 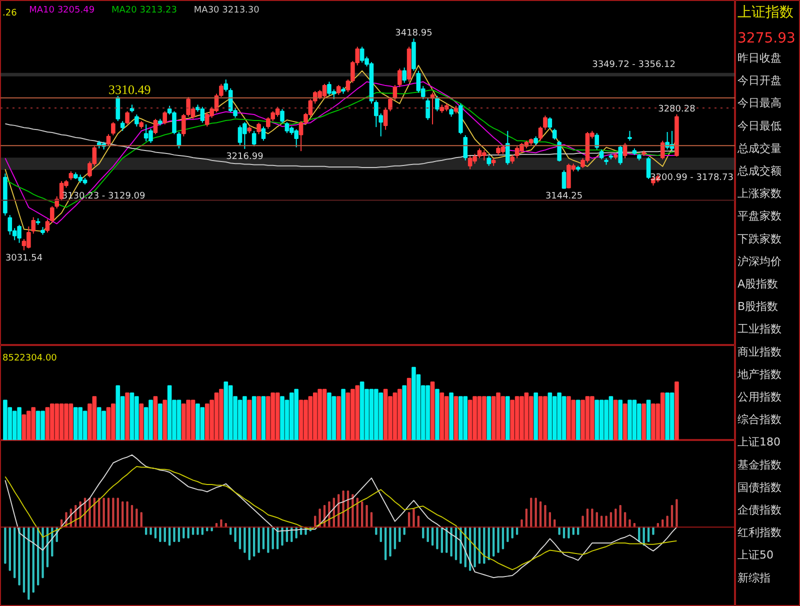 What do you see at coordinates (760, 397) in the screenshot?
I see `text: 公用指数` at bounding box center [760, 397].